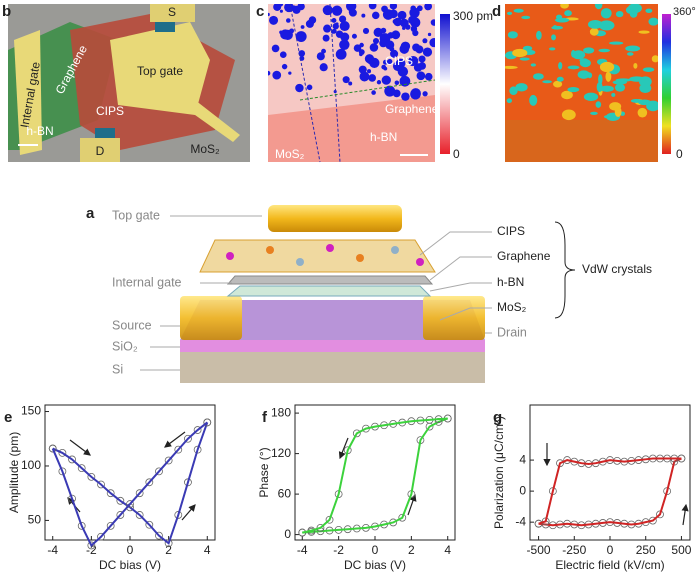  Describe the element at coordinates (52, 550) in the screenshot. I see `x-tick-label: -4` at that location.